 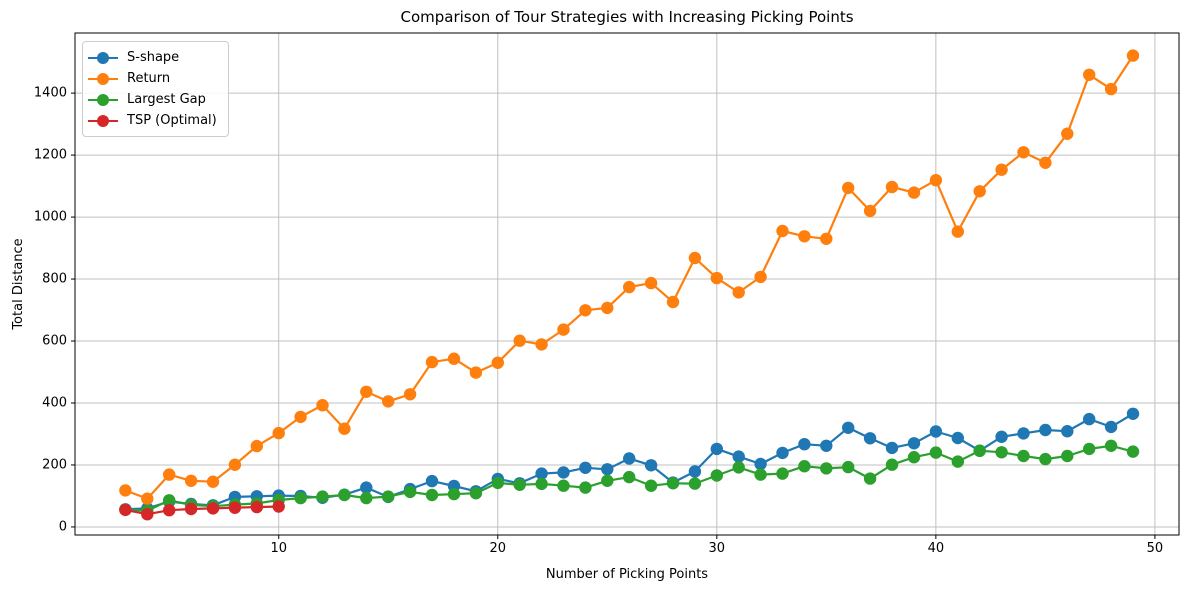 I want to click on legend-marker-s-shape, so click(x=103, y=57).